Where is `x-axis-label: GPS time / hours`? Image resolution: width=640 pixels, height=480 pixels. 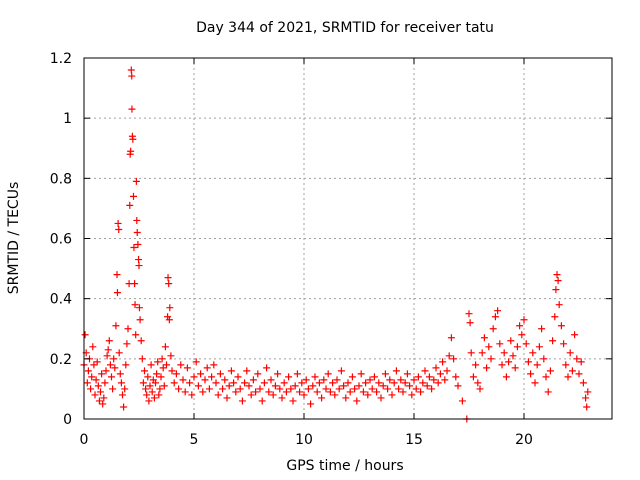
x-axis-label: GPS time / hours is located at coordinates (344, 466).